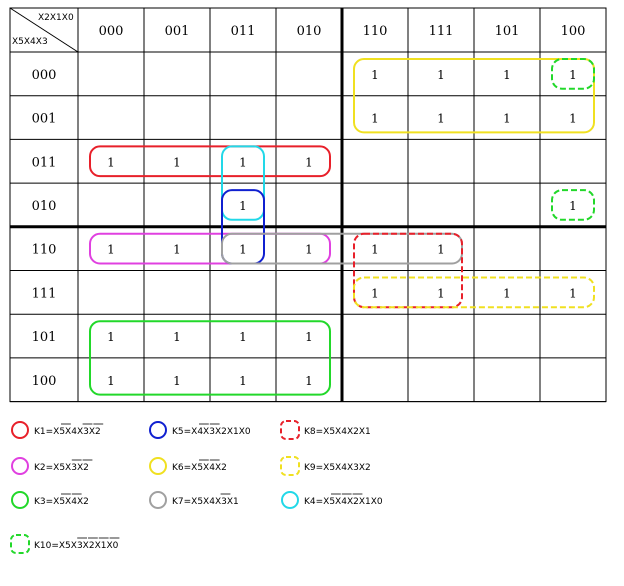  What do you see at coordinates (177, 31) in the screenshot?
I see `column-header: 001` at bounding box center [177, 31].